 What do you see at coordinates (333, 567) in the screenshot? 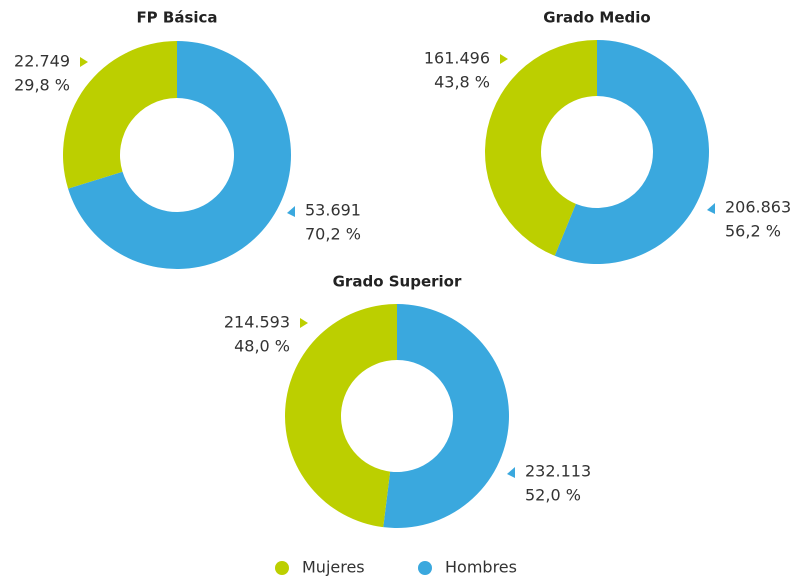
I see `legend-label: Mujeres` at bounding box center [333, 567].